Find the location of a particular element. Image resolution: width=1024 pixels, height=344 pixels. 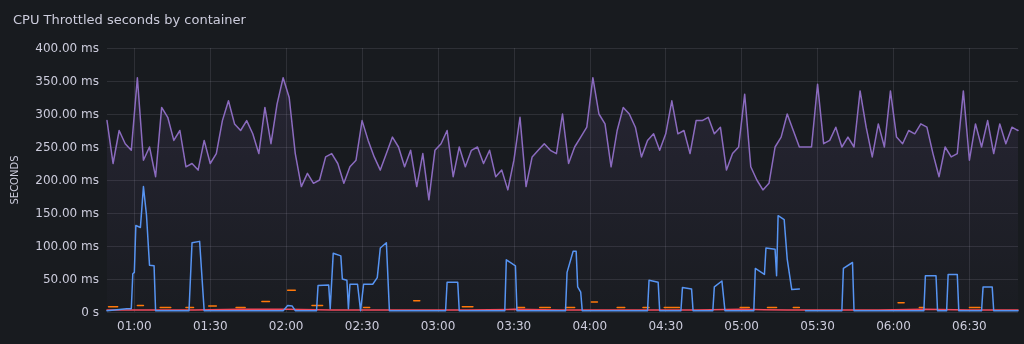

x-tick-label: 03:30 is located at coordinates (514, 326).